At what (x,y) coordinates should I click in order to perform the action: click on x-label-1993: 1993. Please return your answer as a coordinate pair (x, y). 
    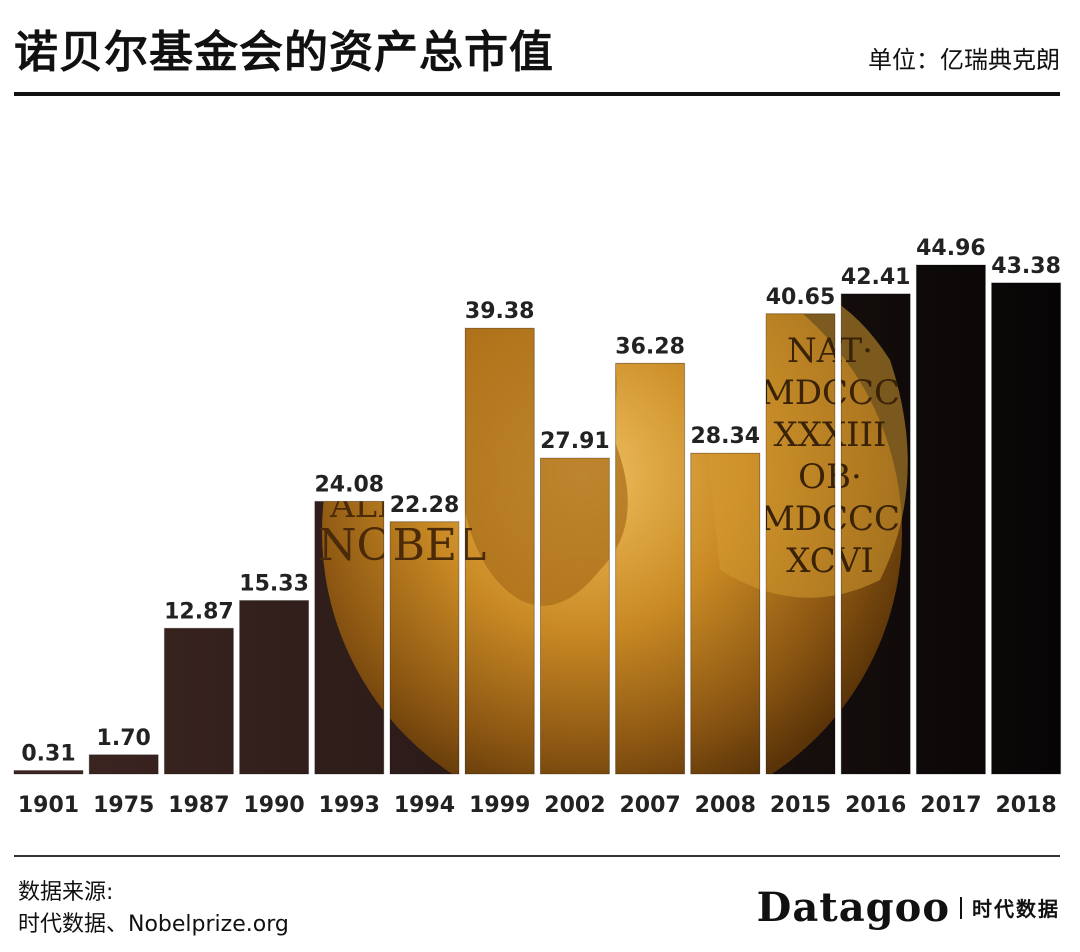
    Looking at the image, I should click on (349, 805).